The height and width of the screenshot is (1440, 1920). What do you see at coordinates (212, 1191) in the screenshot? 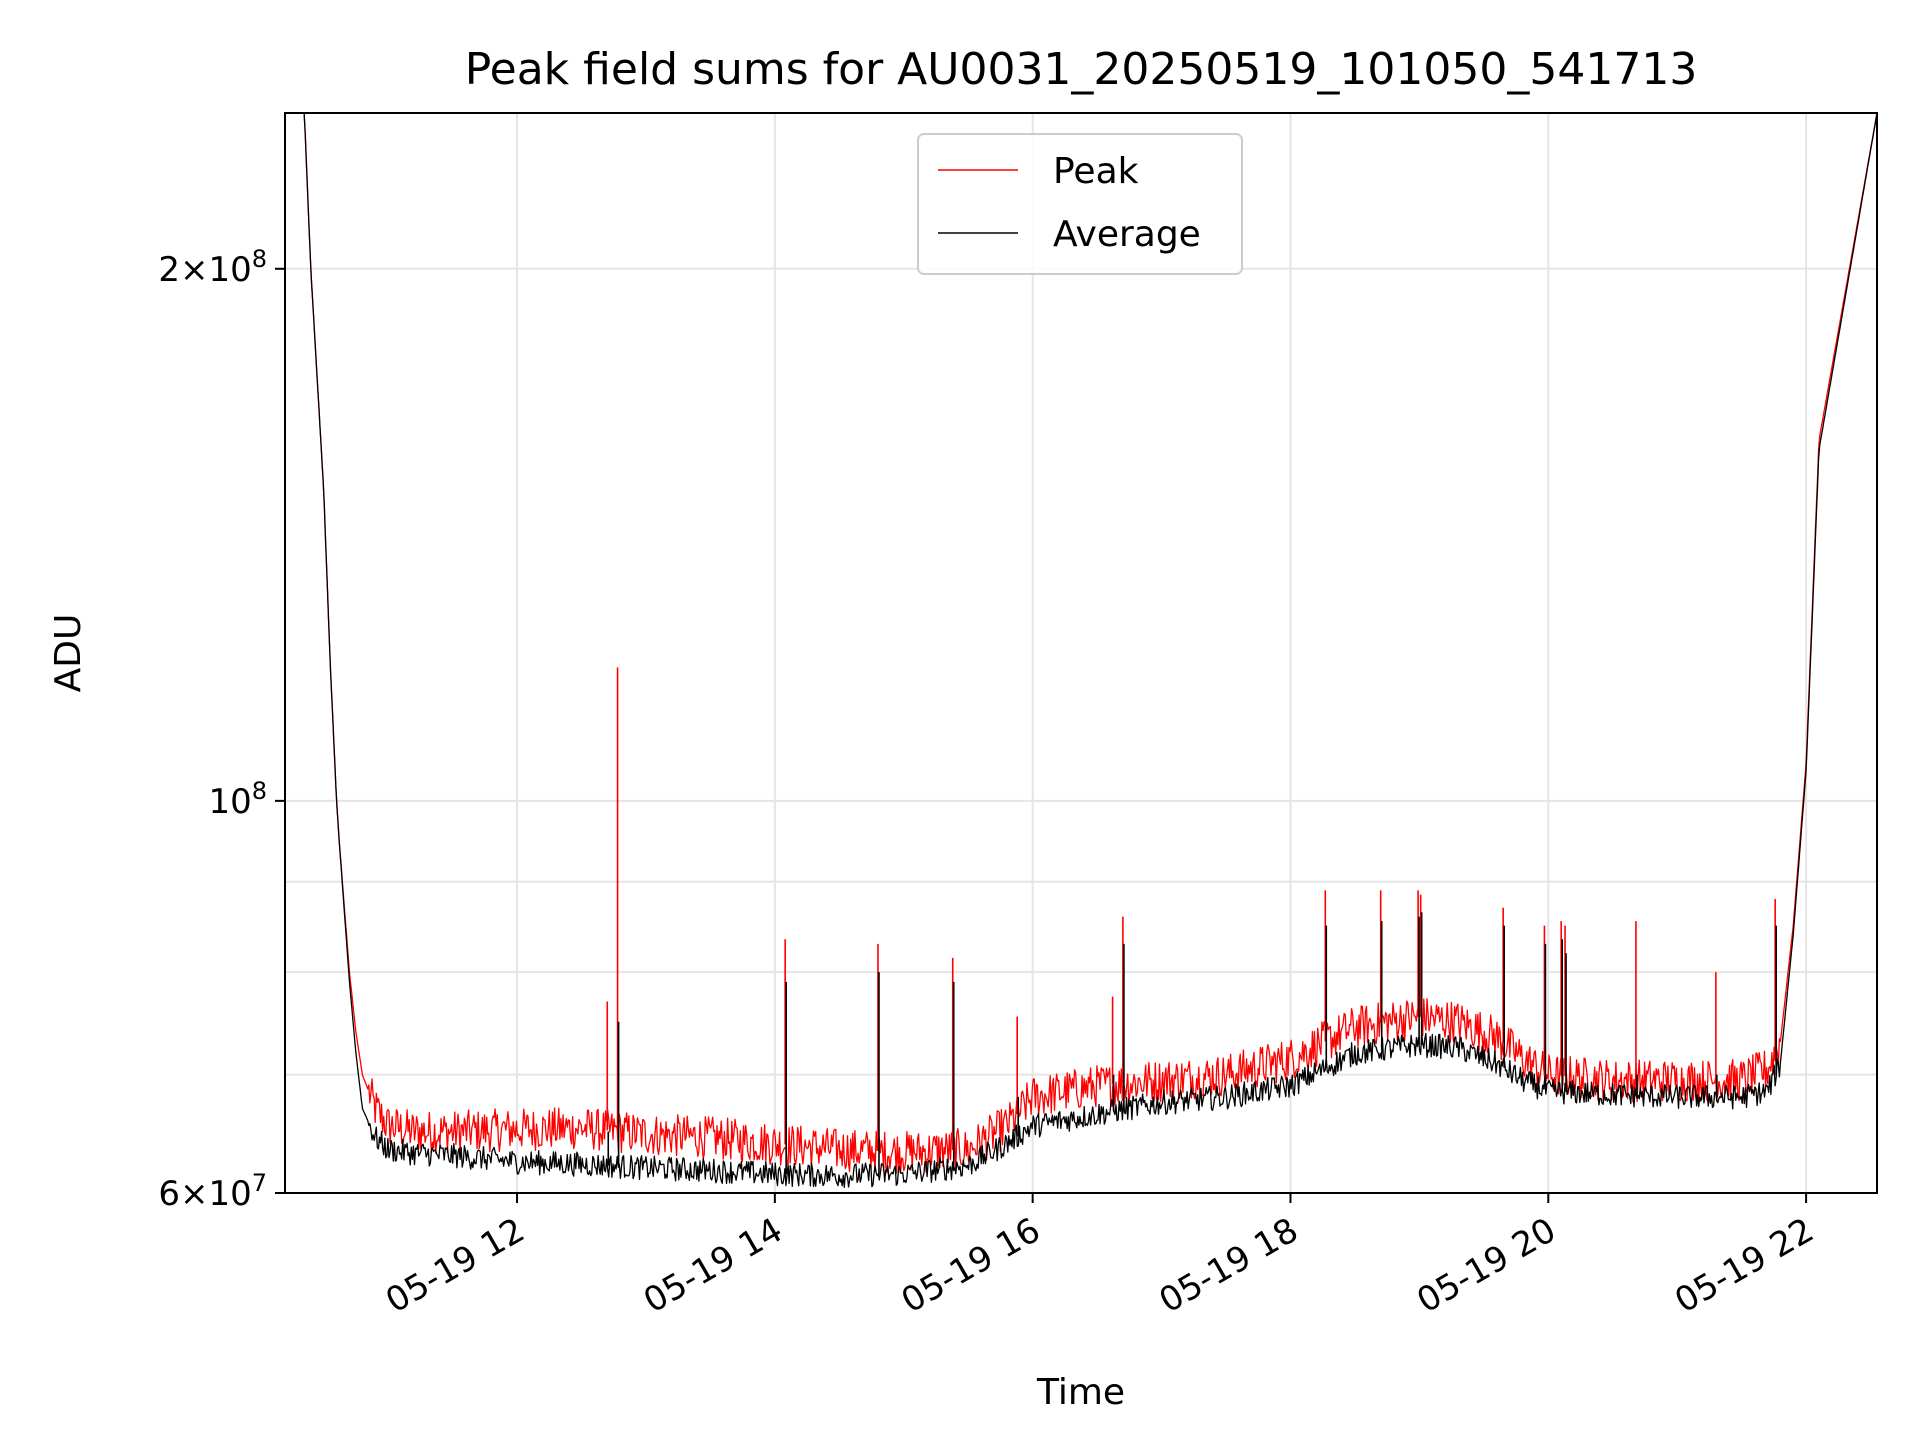
I see `y-tick-label-0: 6×107` at bounding box center [212, 1191].